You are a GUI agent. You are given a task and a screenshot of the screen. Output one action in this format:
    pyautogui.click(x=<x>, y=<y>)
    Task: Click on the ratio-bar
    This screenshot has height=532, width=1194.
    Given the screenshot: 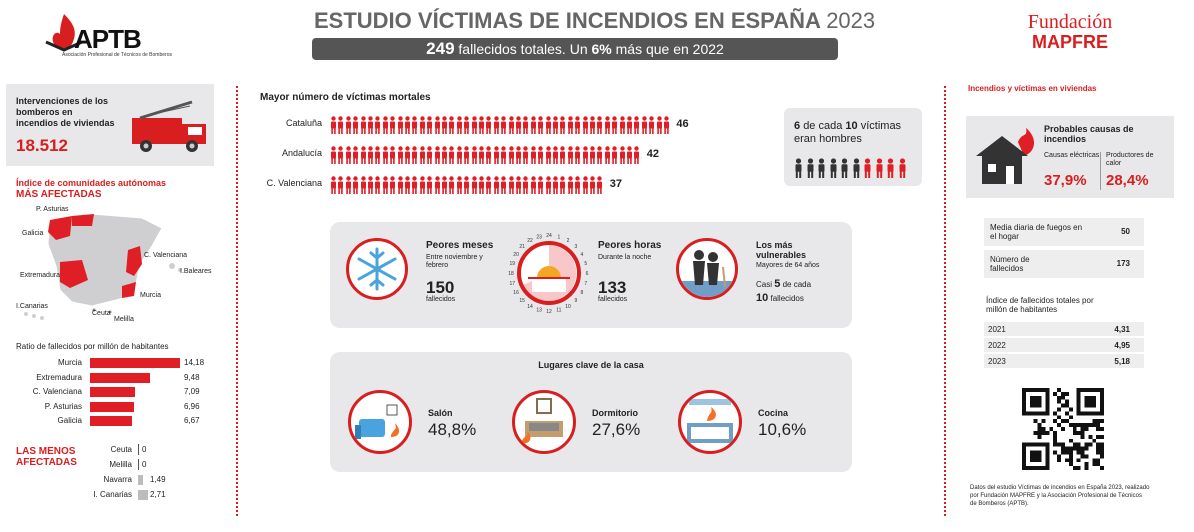 What is the action you would take?
    pyautogui.click(x=111, y=421)
    